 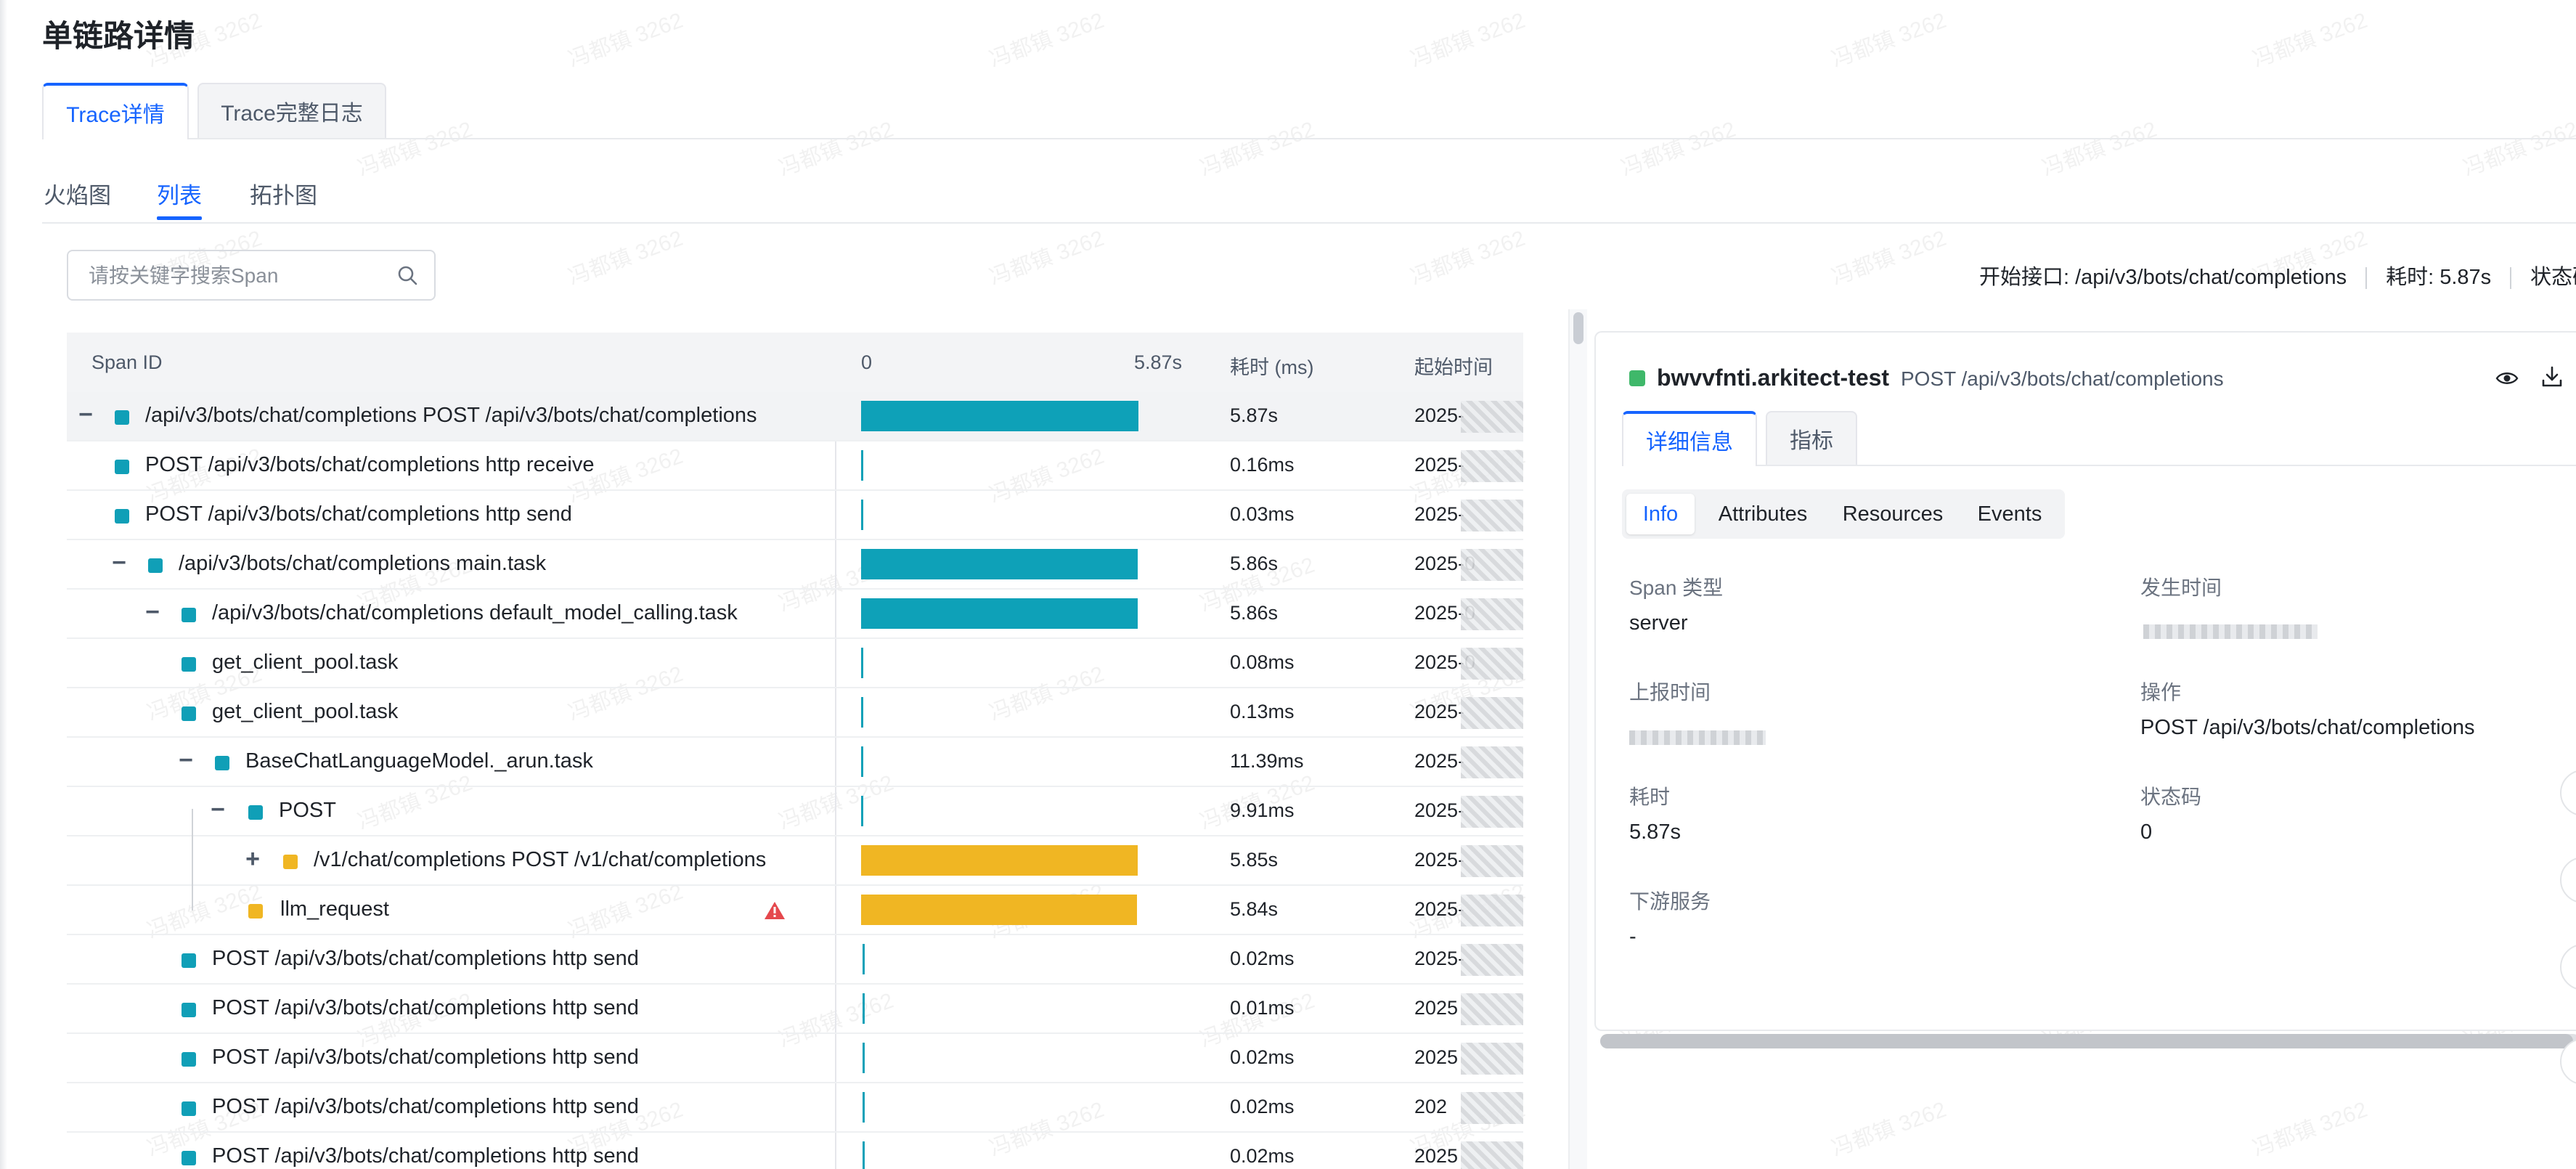 I want to click on header-axis-start: 0, so click(x=867, y=362).